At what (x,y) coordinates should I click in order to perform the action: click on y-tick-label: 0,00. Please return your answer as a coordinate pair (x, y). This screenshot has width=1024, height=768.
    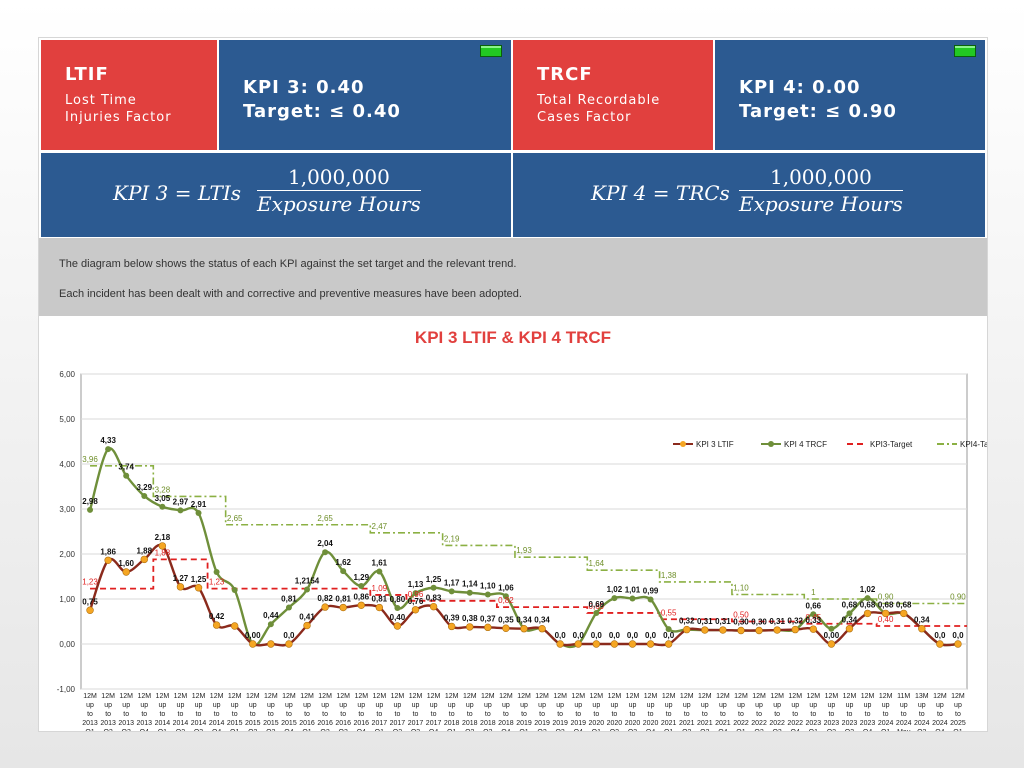
    Looking at the image, I should click on (67, 644).